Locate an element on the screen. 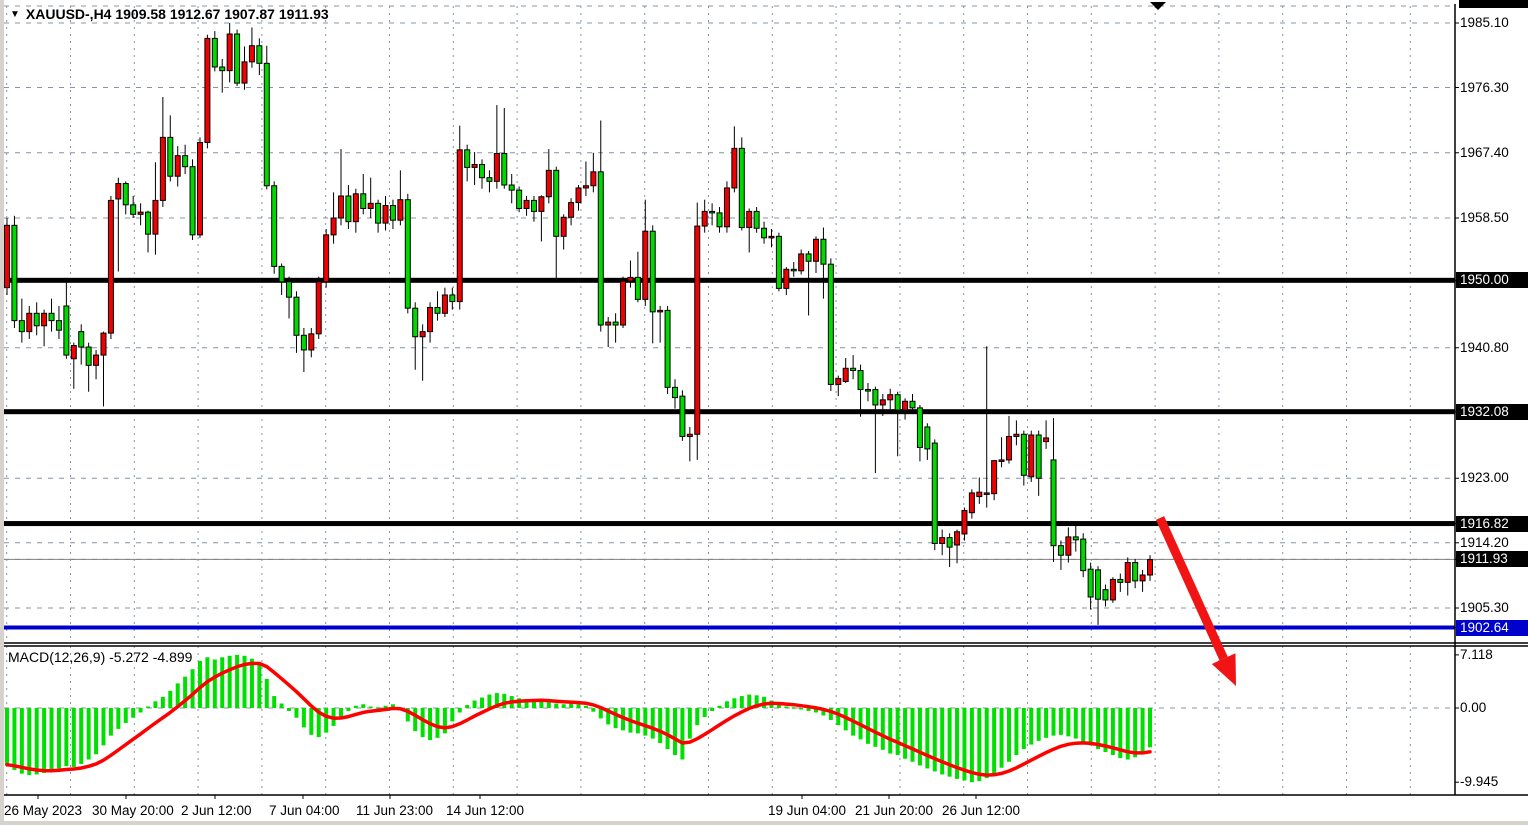  chart-shift-marker-icon is located at coordinates (1158, 6).